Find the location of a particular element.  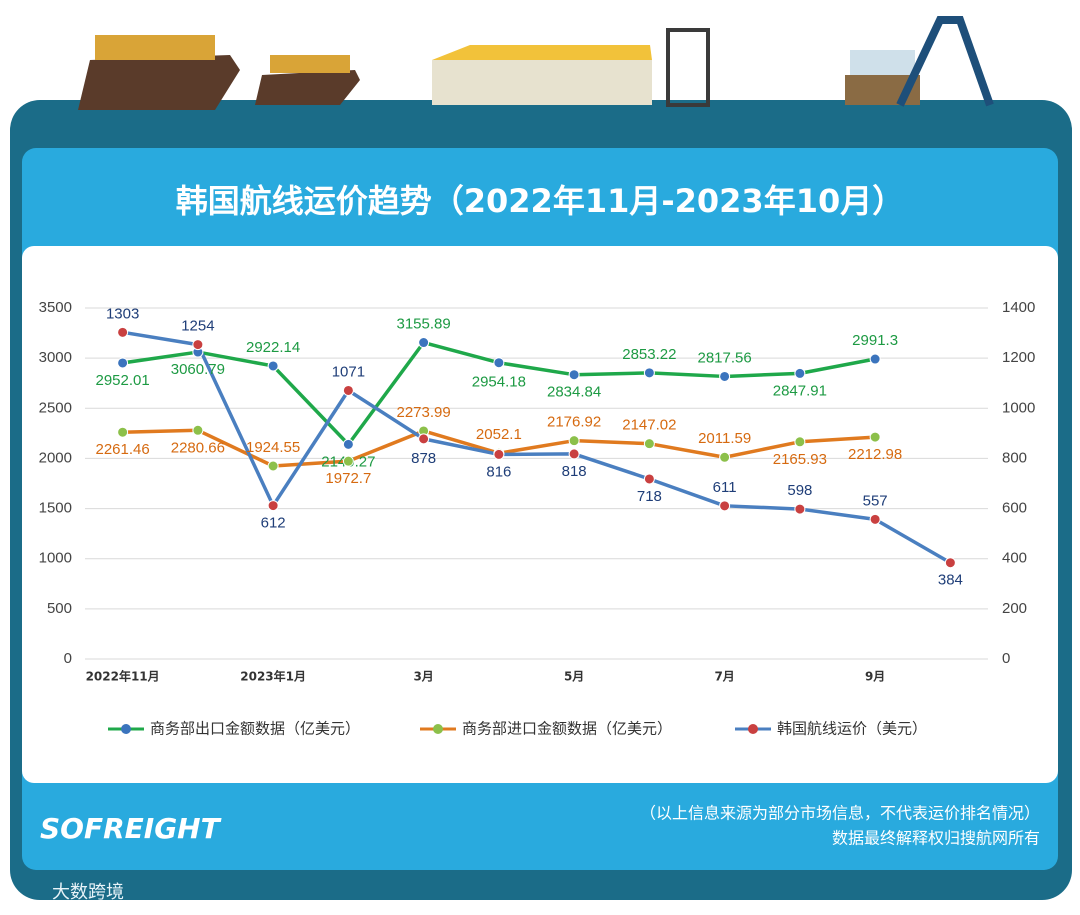

y-tick-label: 1500 is located at coordinates (55, 508).